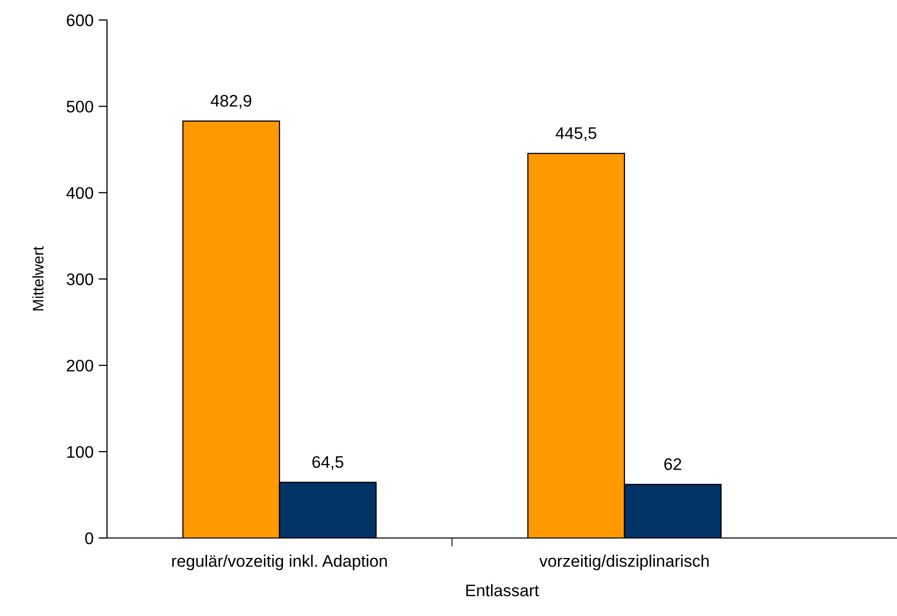 Image resolution: width=897 pixels, height=616 pixels. I want to click on y-tick-label: 400, so click(80, 193).